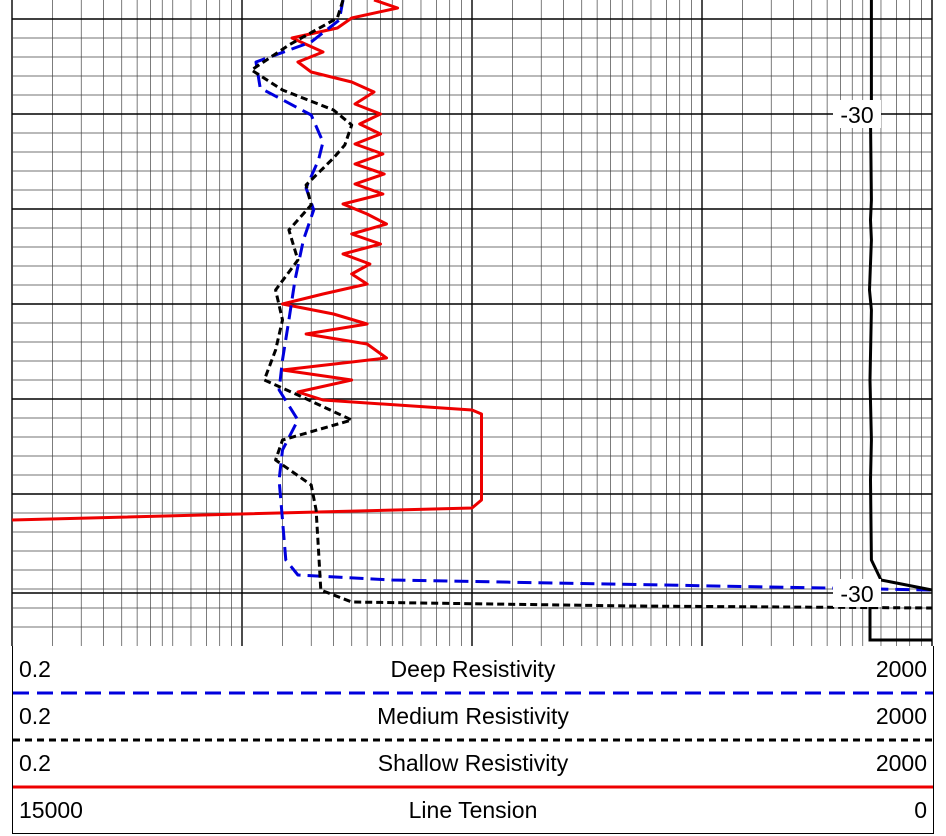  I want to click on depth-labels: -30 -30, so click(857, 353).